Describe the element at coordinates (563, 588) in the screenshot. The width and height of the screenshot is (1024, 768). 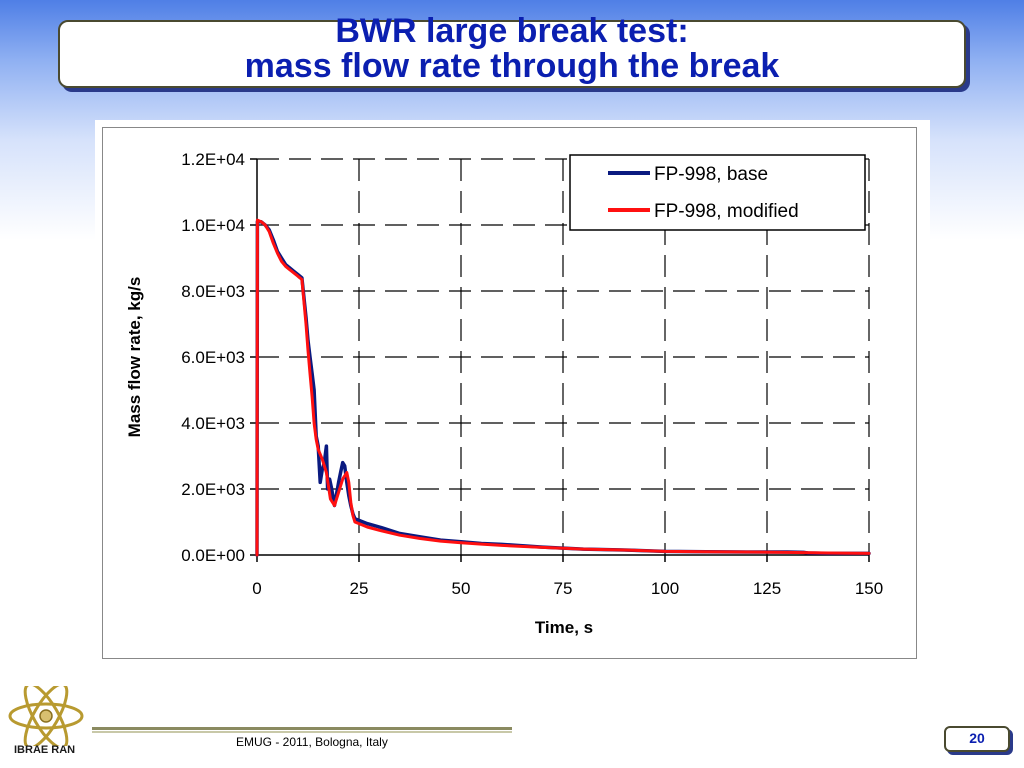
I see `x-tick-label: 75` at that location.